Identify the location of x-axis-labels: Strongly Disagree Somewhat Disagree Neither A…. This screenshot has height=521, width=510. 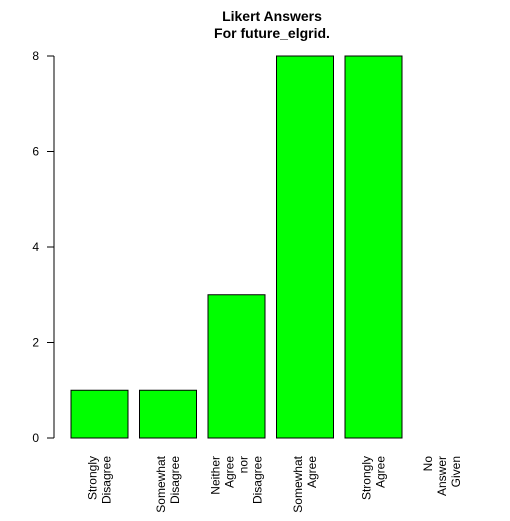
(275, 483).